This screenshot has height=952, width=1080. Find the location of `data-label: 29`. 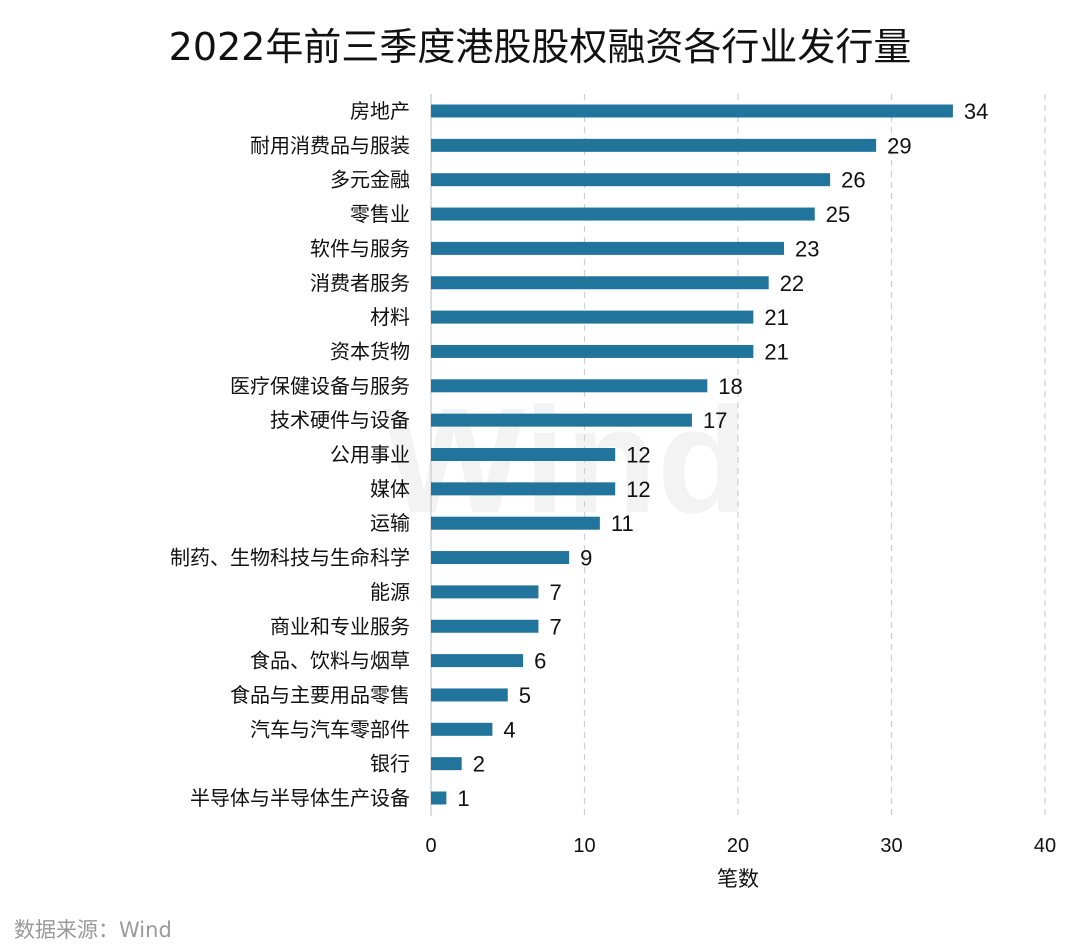

data-label: 29 is located at coordinates (899, 145).